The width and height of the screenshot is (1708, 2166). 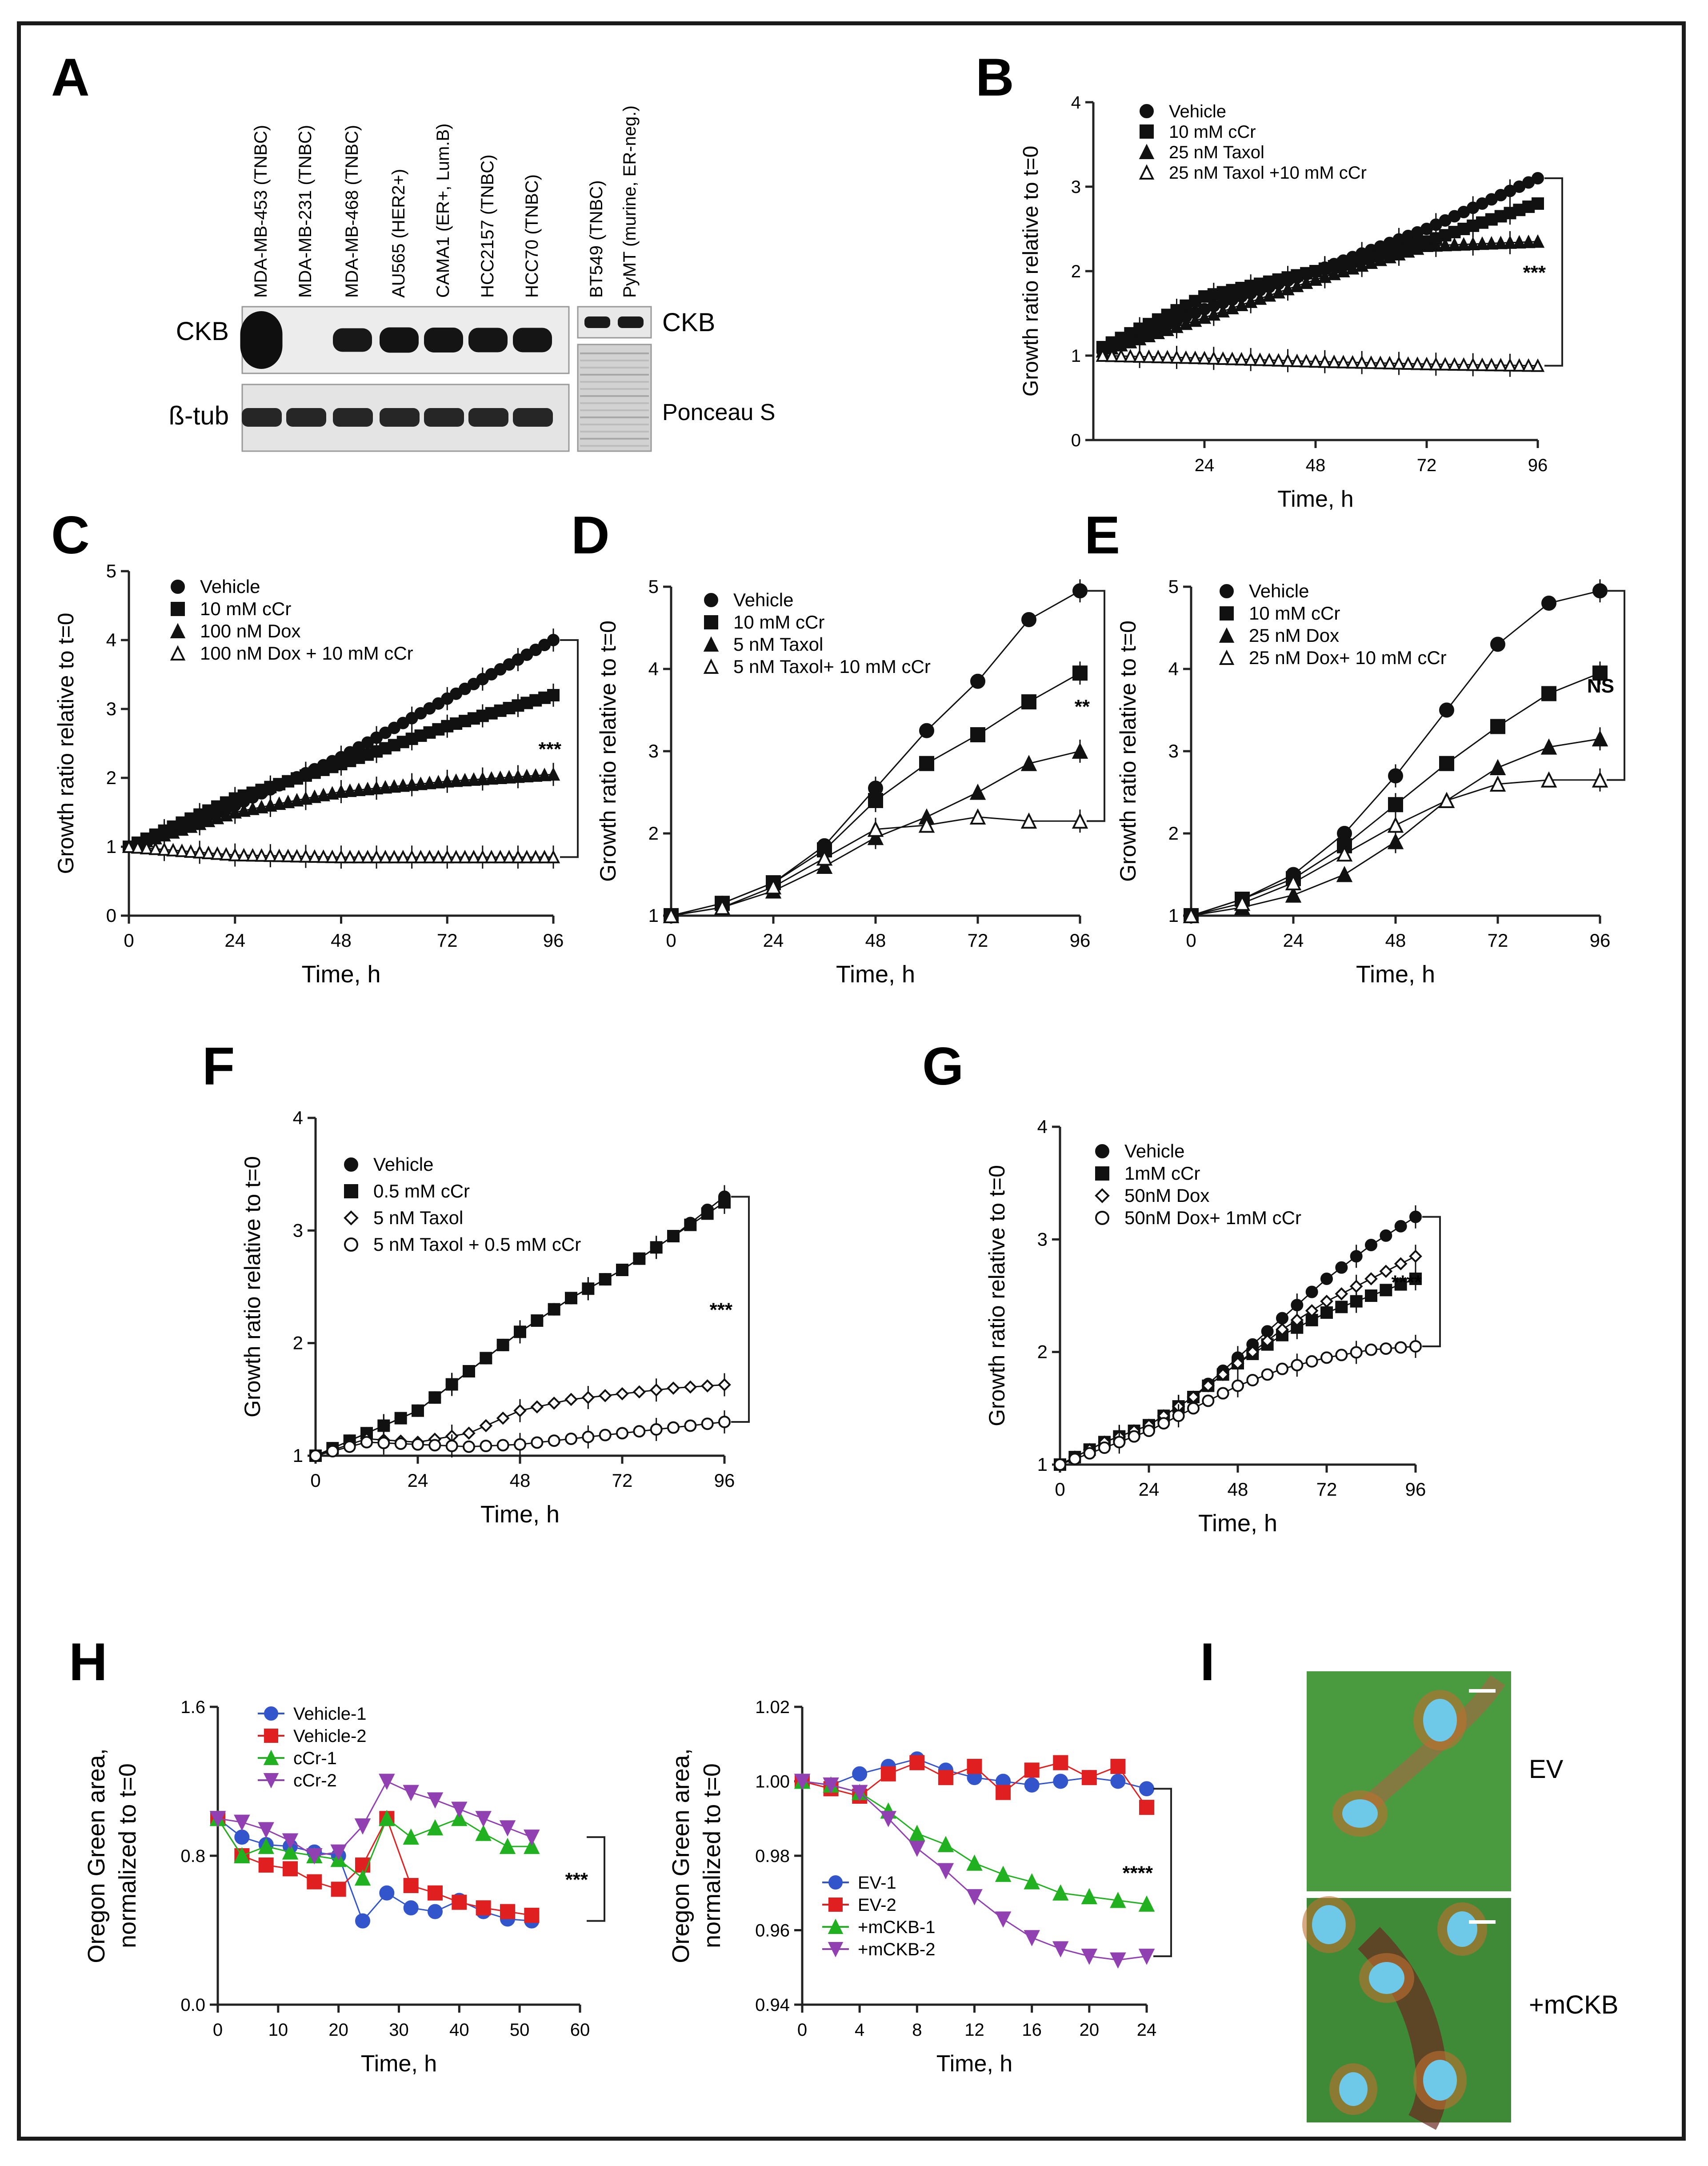 I want to click on legend-label: Vehicle, so click(x=230, y=586).